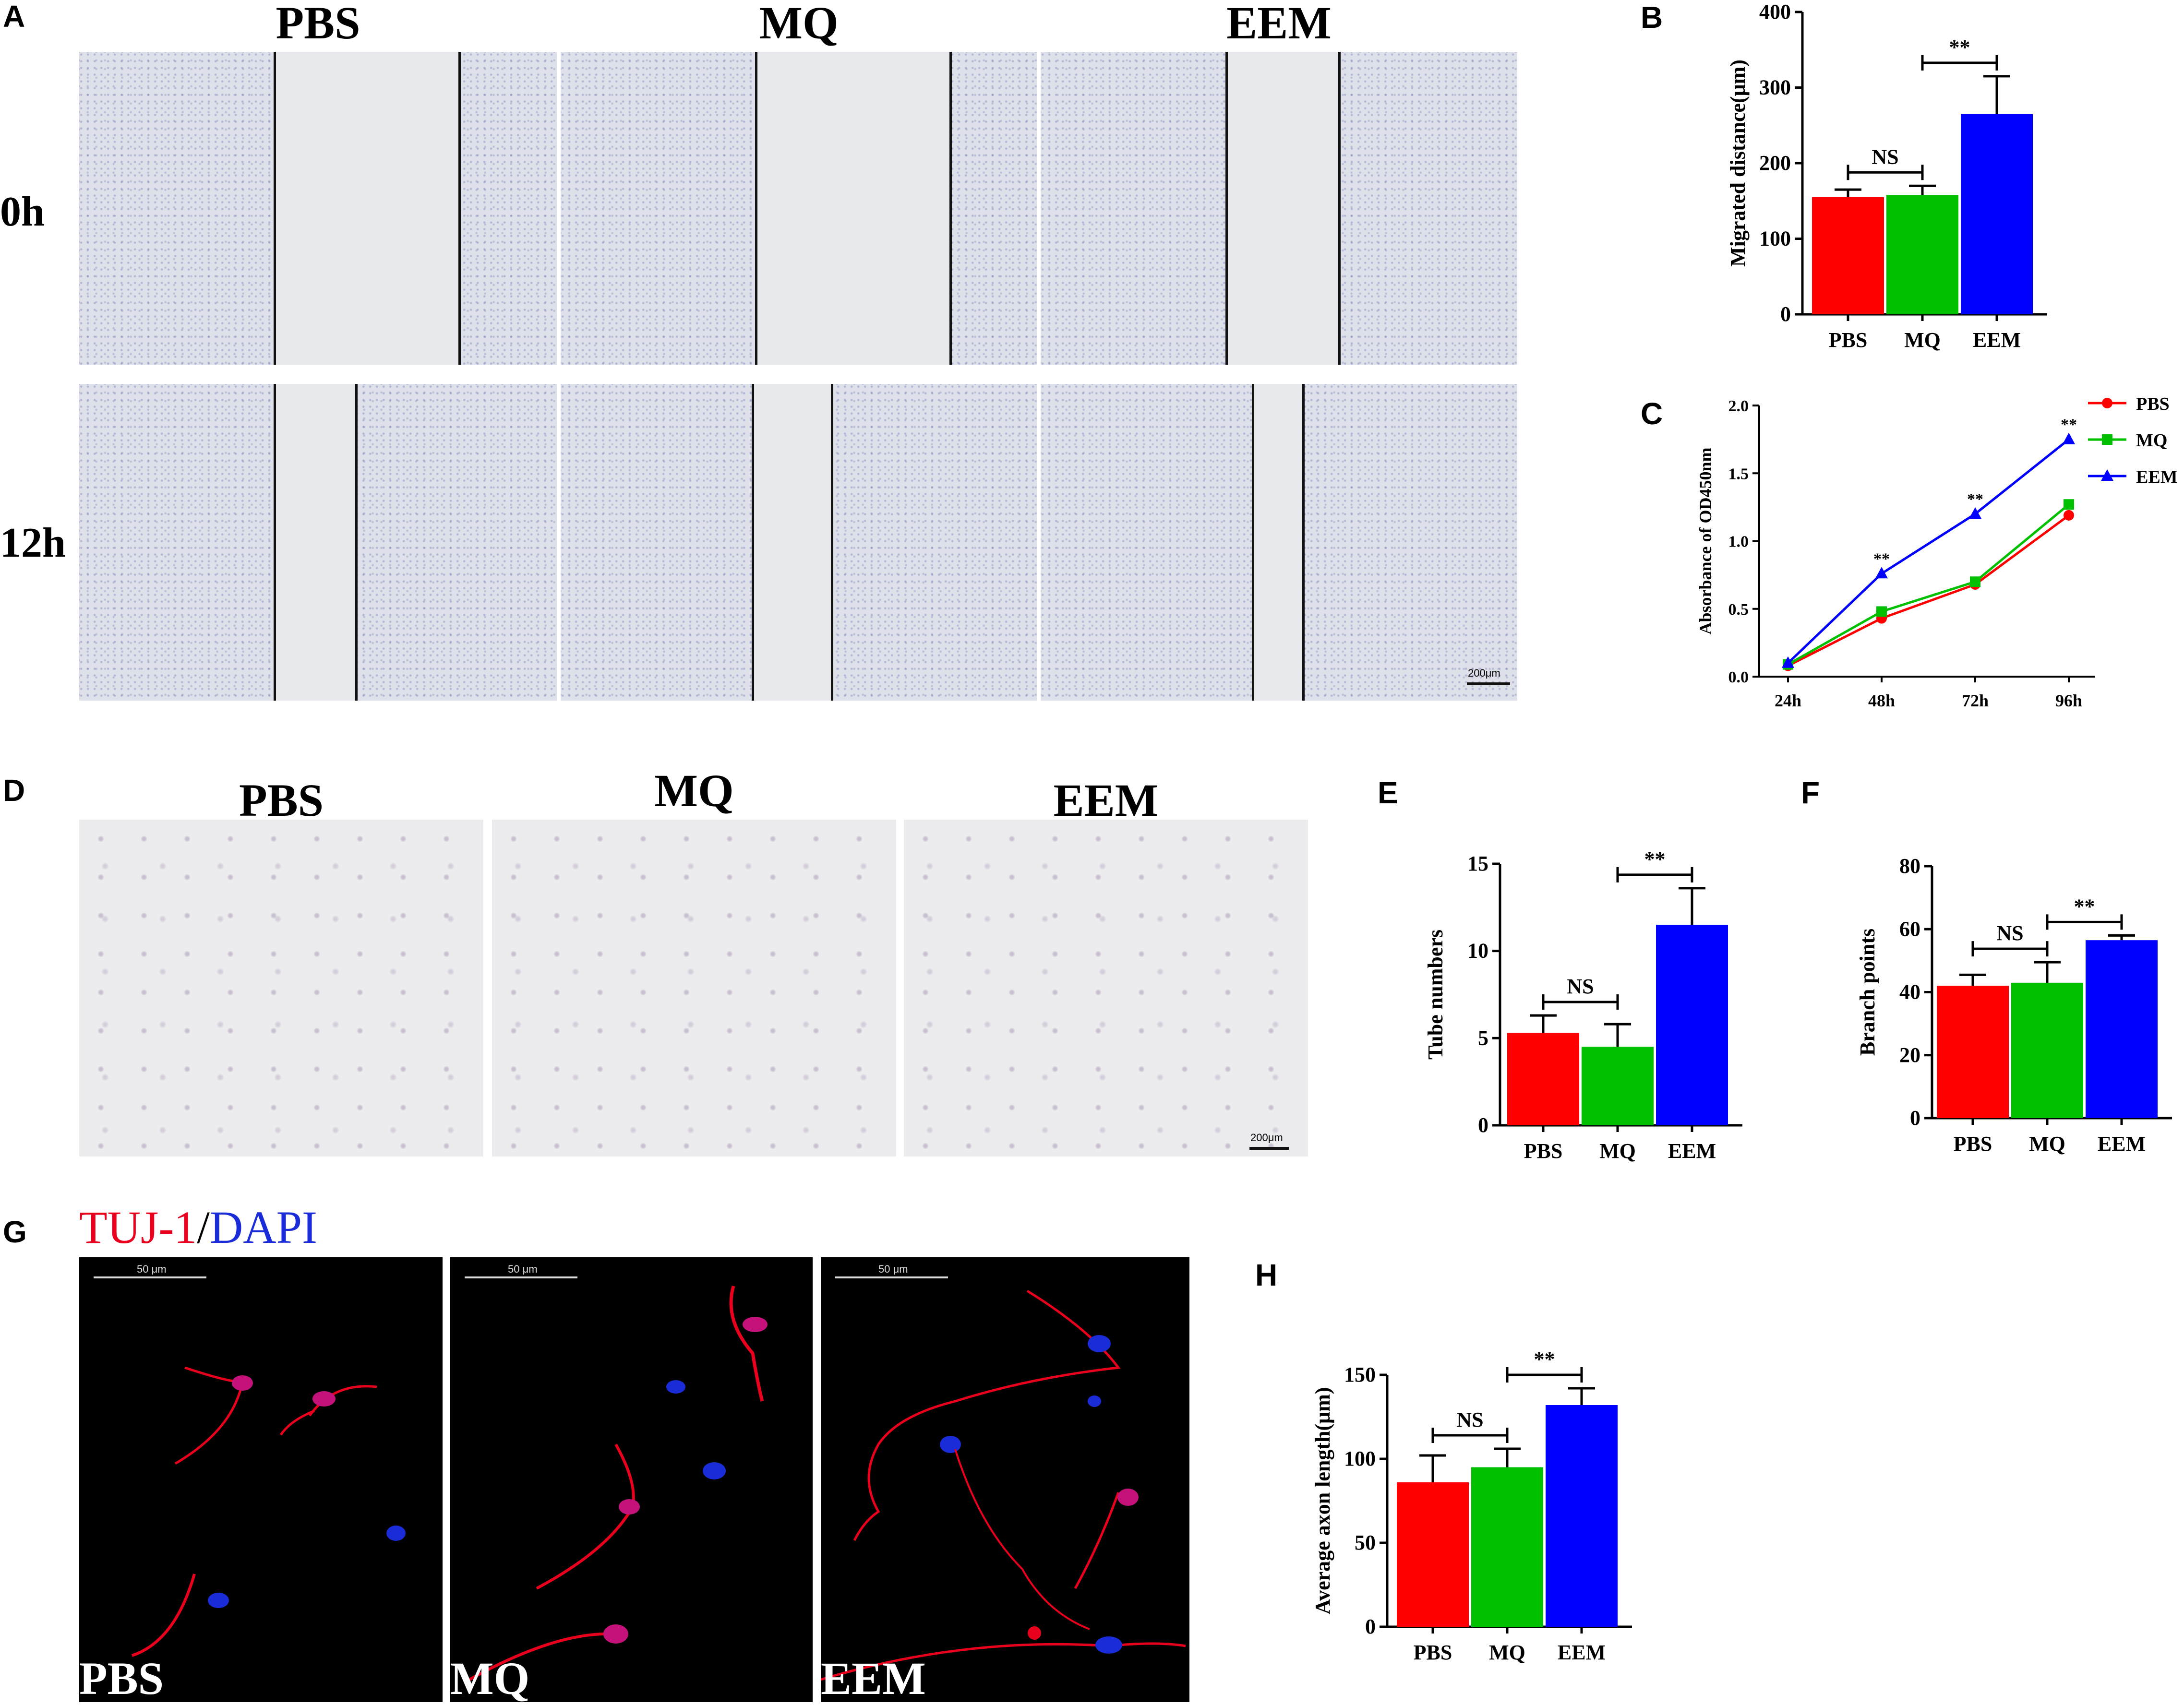 This screenshot has height=1705, width=2184. Describe the element at coordinates (618, 1483) in the screenshot. I see `neuron-drawing-mq` at that location.